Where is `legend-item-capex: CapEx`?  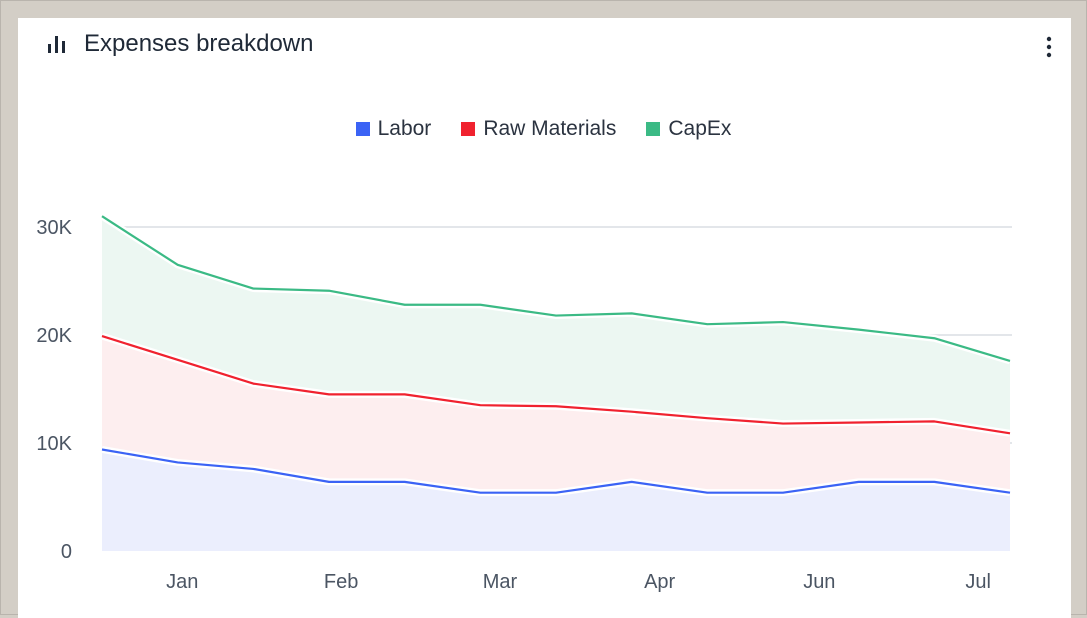
legend-item-capex: CapEx is located at coordinates (688, 129).